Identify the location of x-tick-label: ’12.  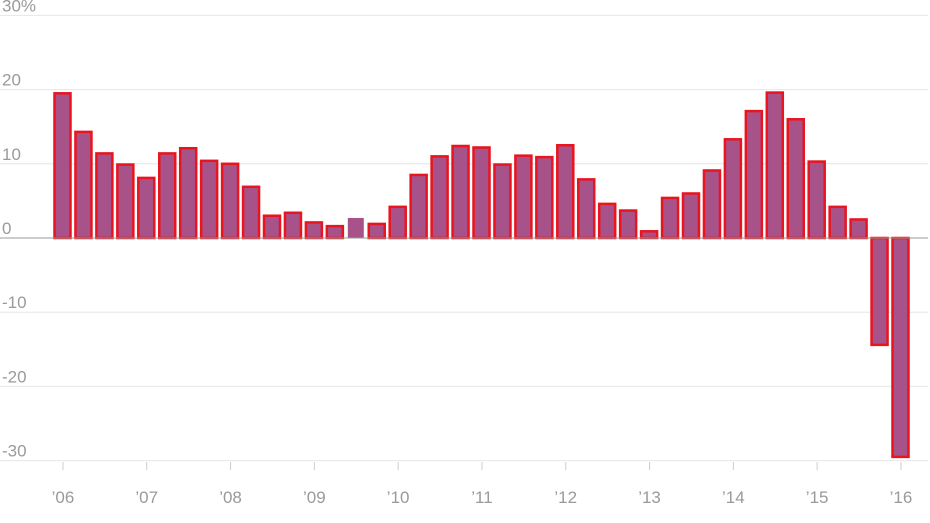
(565, 497).